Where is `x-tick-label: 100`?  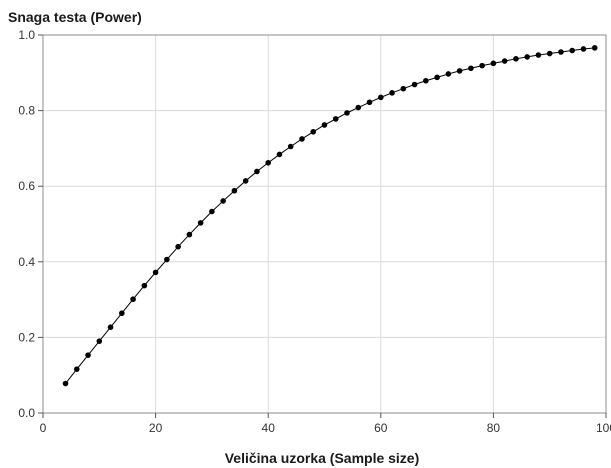
x-tick-label: 100 is located at coordinates (603, 428).